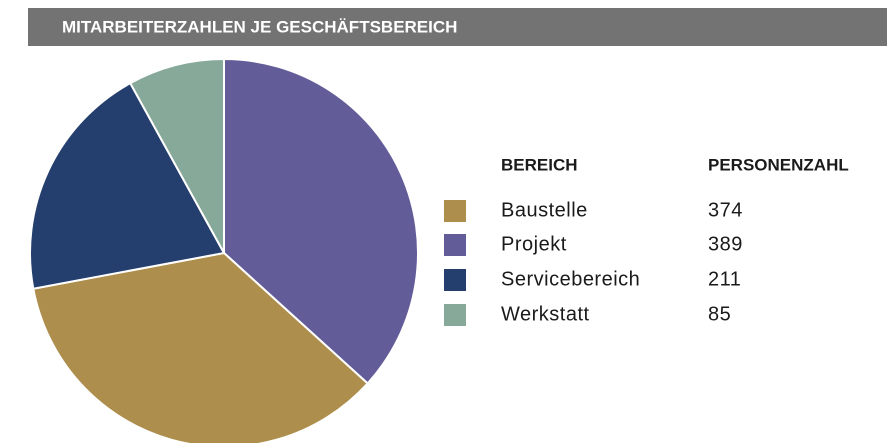 Image resolution: width=887 pixels, height=443 pixels. I want to click on legend-label: Servicebereich, so click(570, 279).